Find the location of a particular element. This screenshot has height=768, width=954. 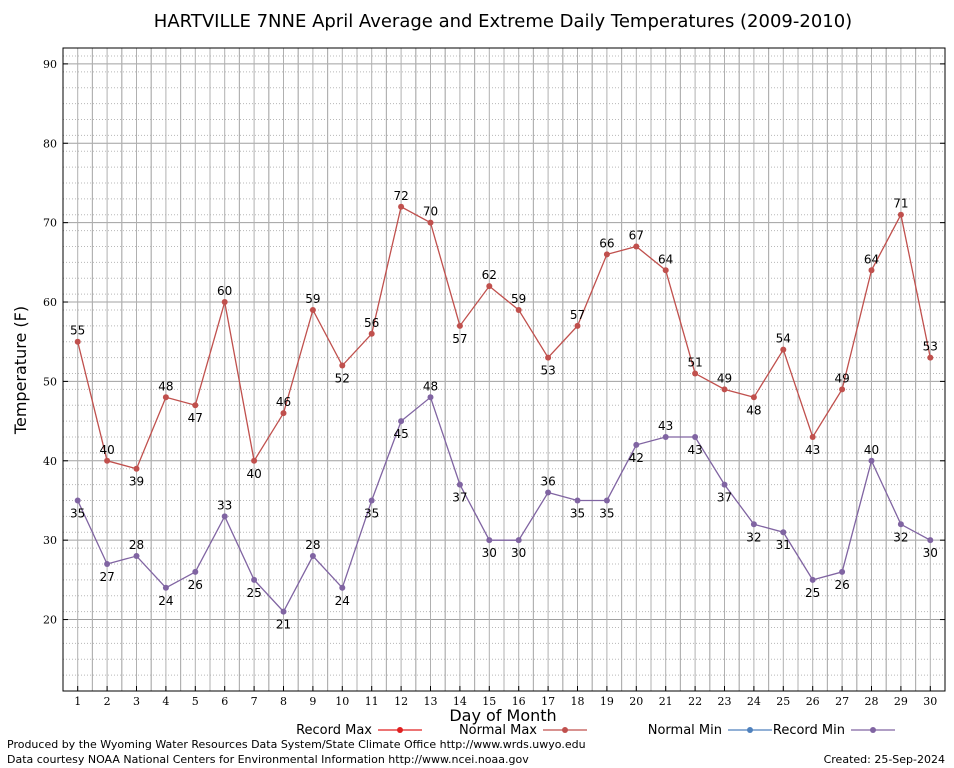

data-label: 25 is located at coordinates (812, 593).